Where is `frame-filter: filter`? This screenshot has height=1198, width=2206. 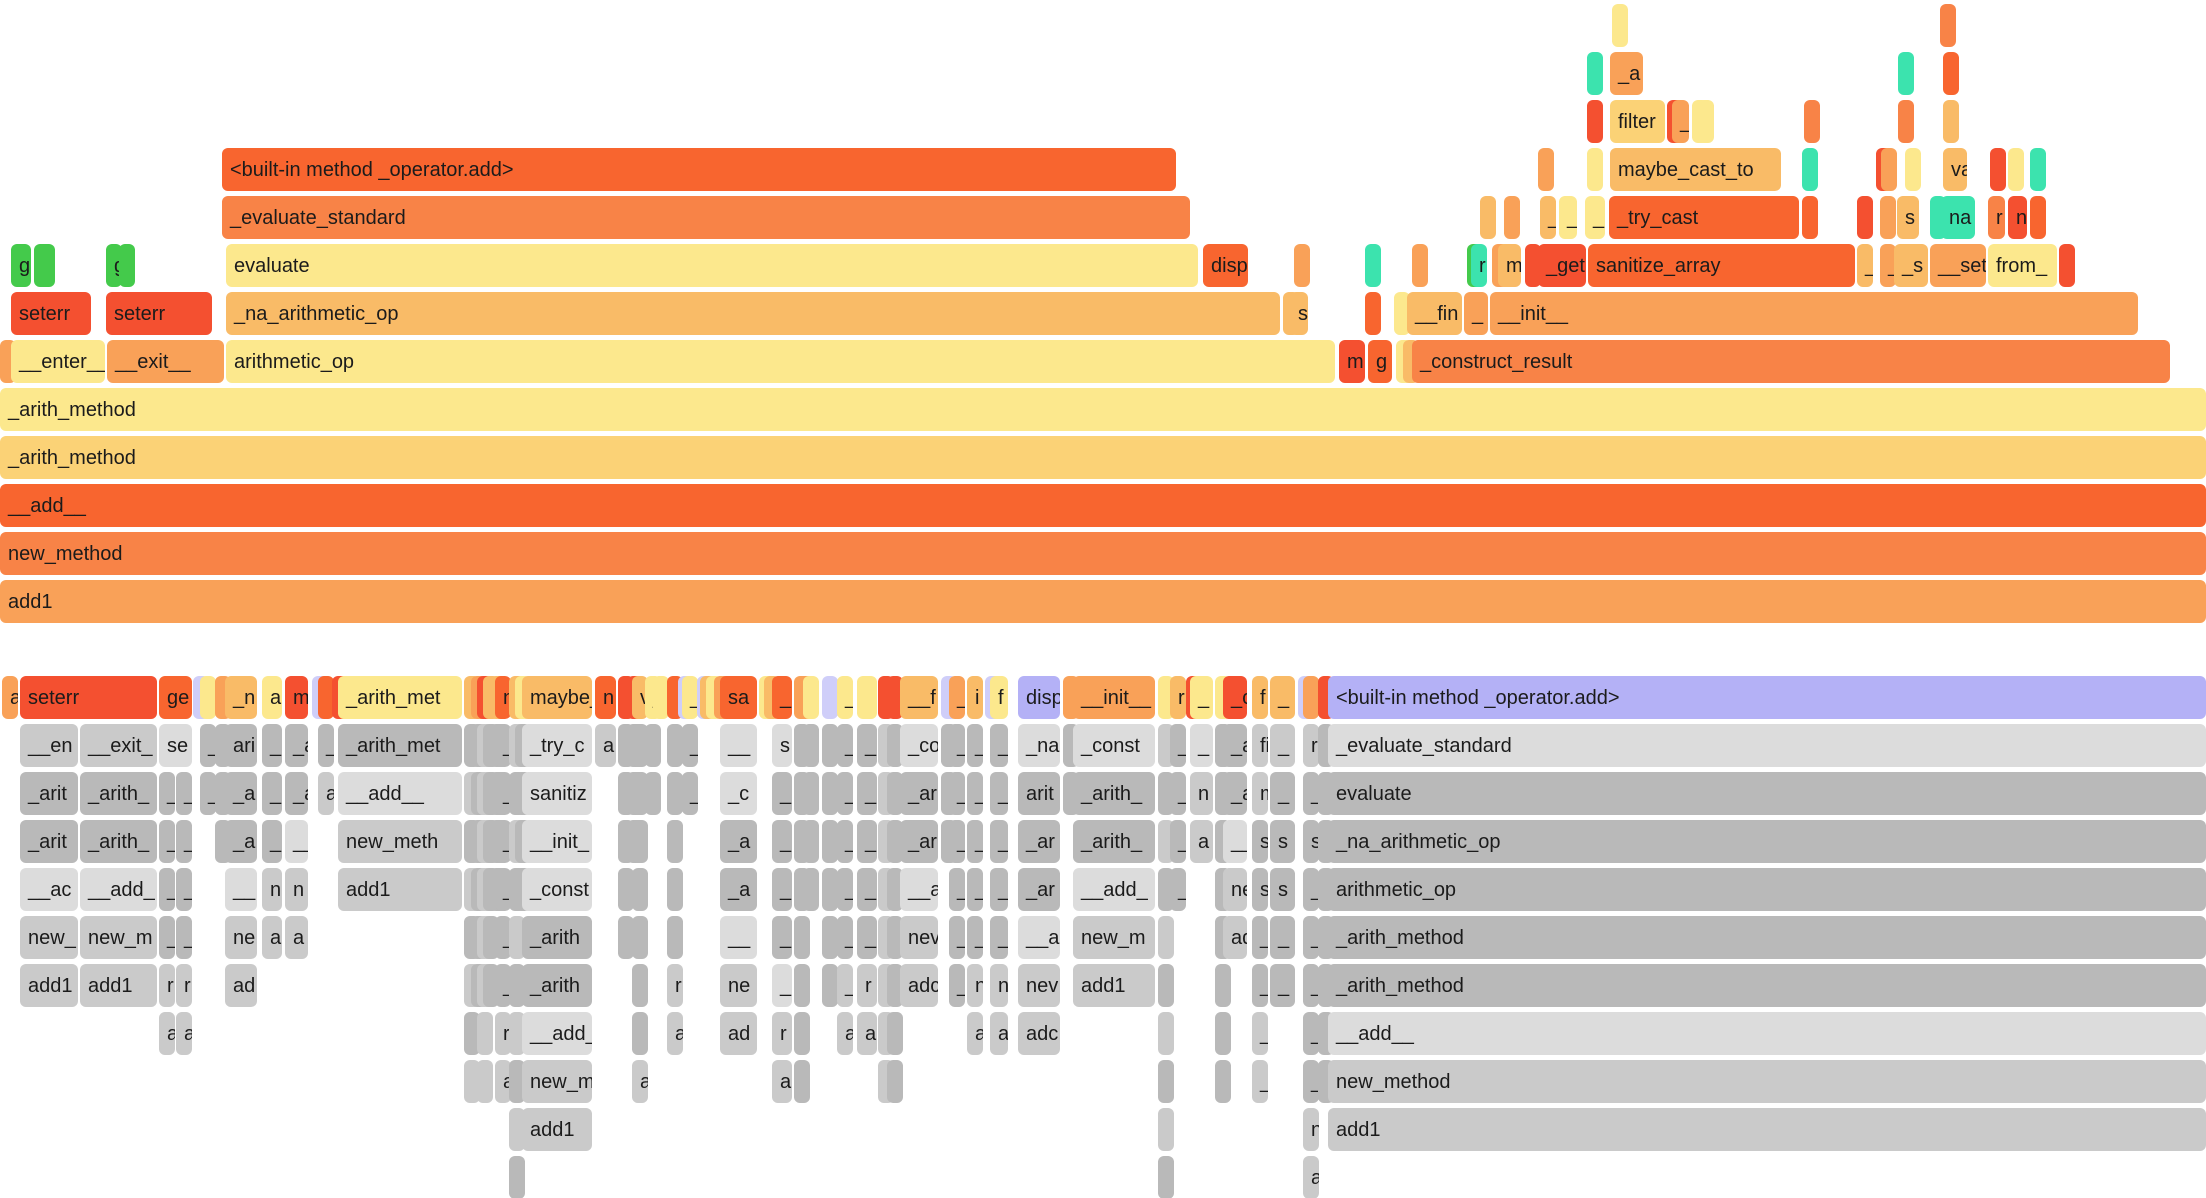
frame-filter: filter is located at coordinates (1637, 121).